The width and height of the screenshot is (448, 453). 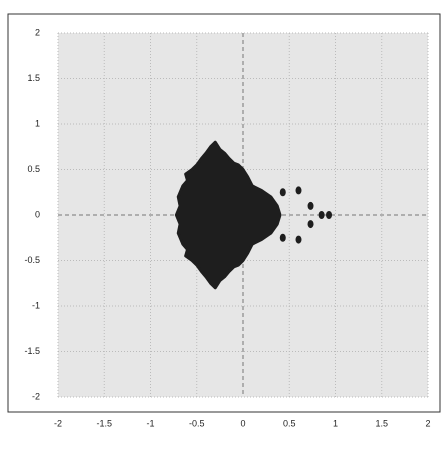 I want to click on y-tick-label: -1, so click(x=36, y=305).